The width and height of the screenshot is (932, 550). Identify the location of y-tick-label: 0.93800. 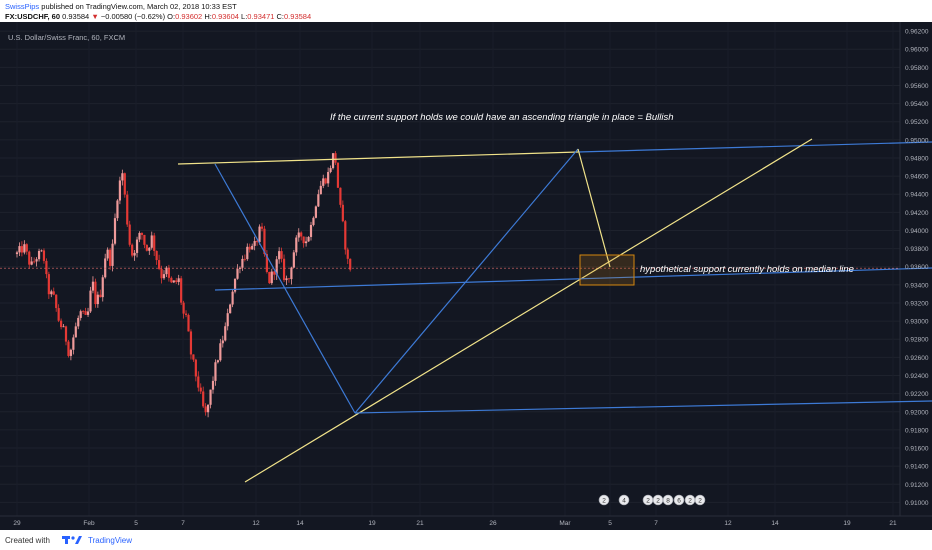
(917, 249).